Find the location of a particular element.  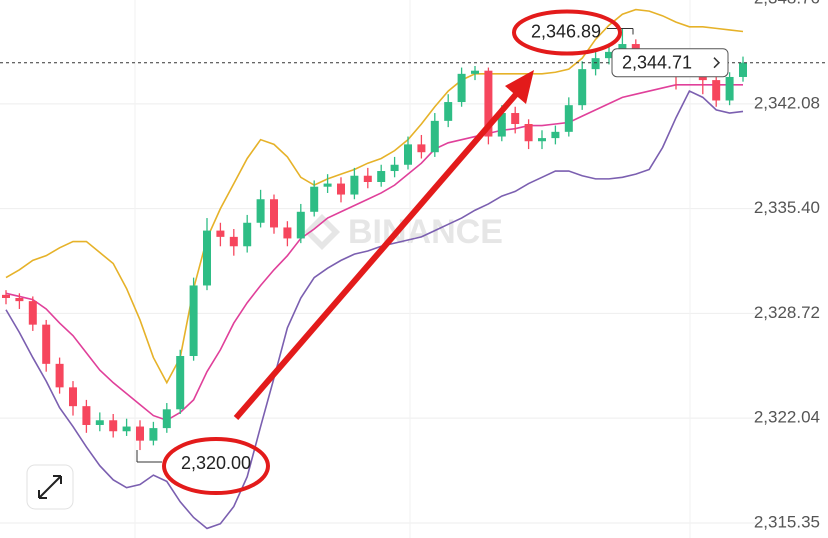

last-price-label: 2,344.71 is located at coordinates (657, 62).